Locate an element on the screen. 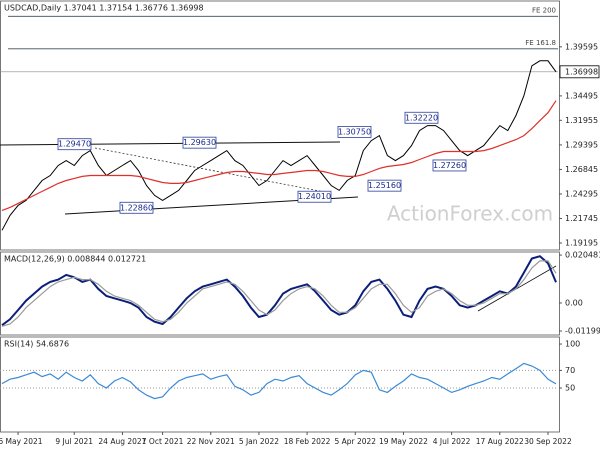  fib-label: FE 161.8 is located at coordinates (540, 43).